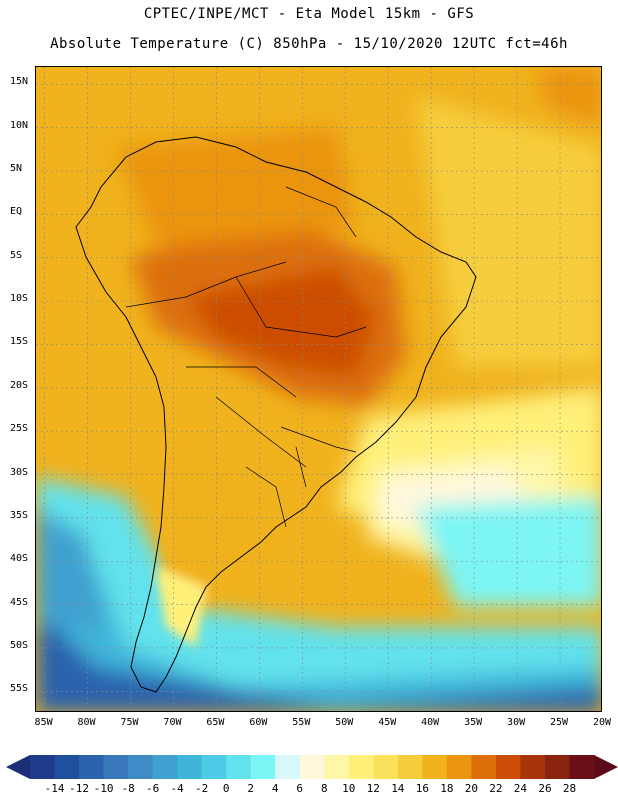 This screenshot has height=800, width=618. Describe the element at coordinates (86, 722) in the screenshot. I see `lon-label: 80W` at that location.